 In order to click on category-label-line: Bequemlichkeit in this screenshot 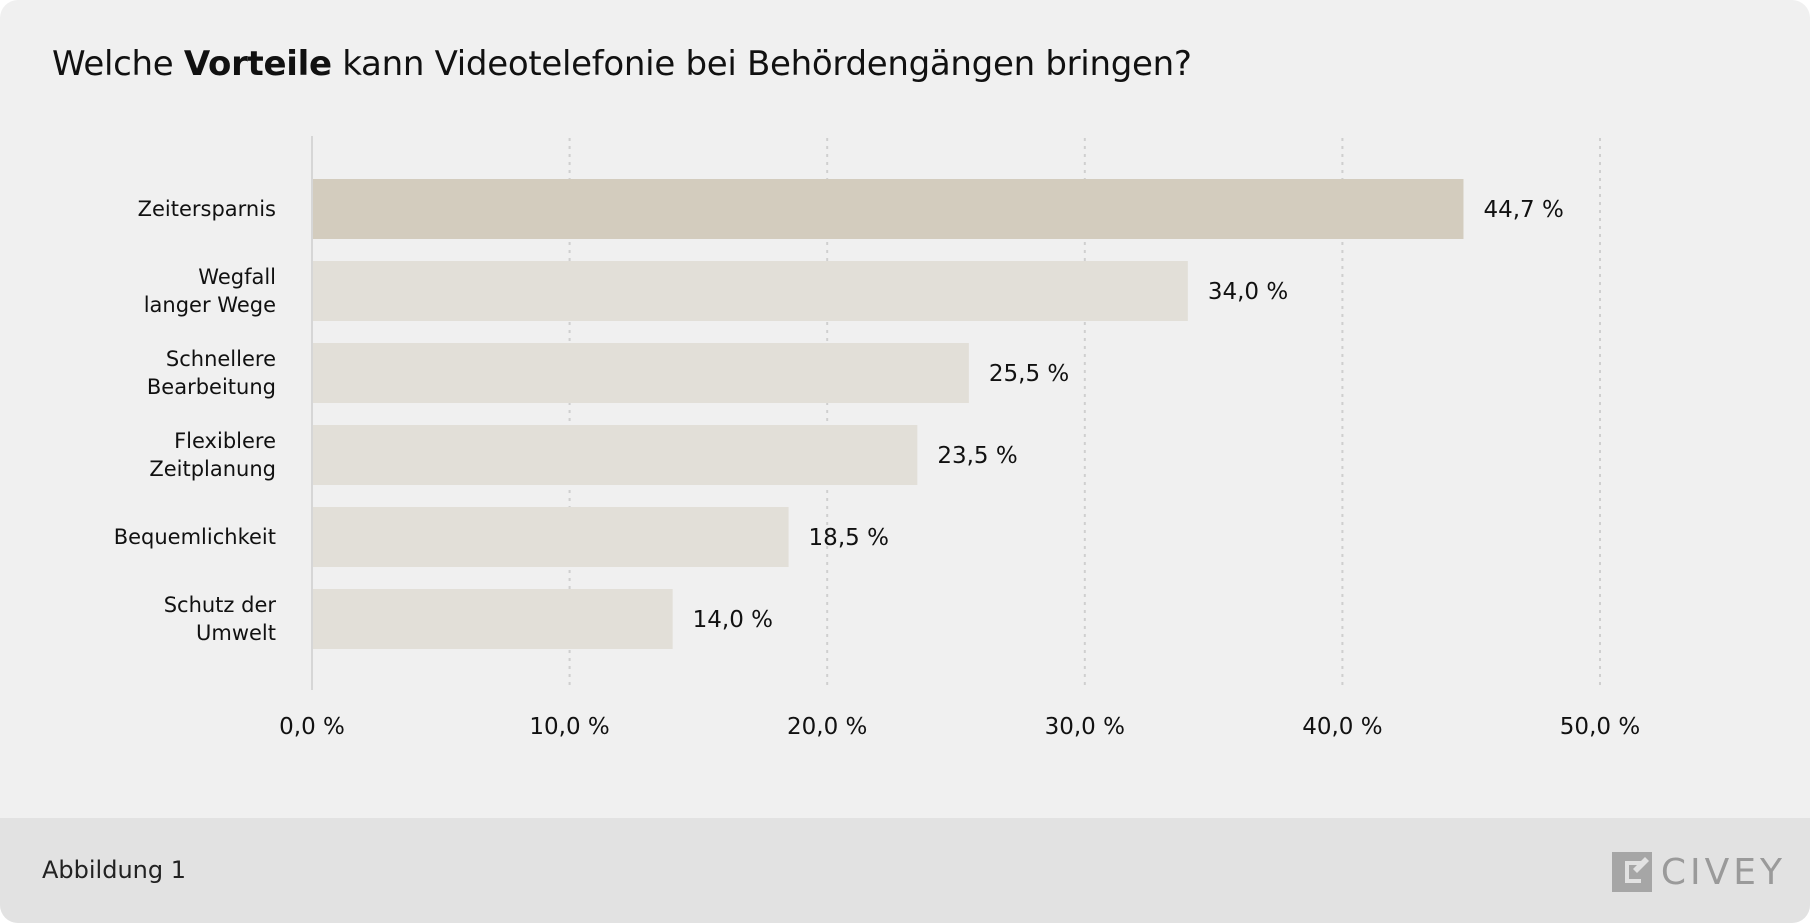, I will do `click(195, 537)`.